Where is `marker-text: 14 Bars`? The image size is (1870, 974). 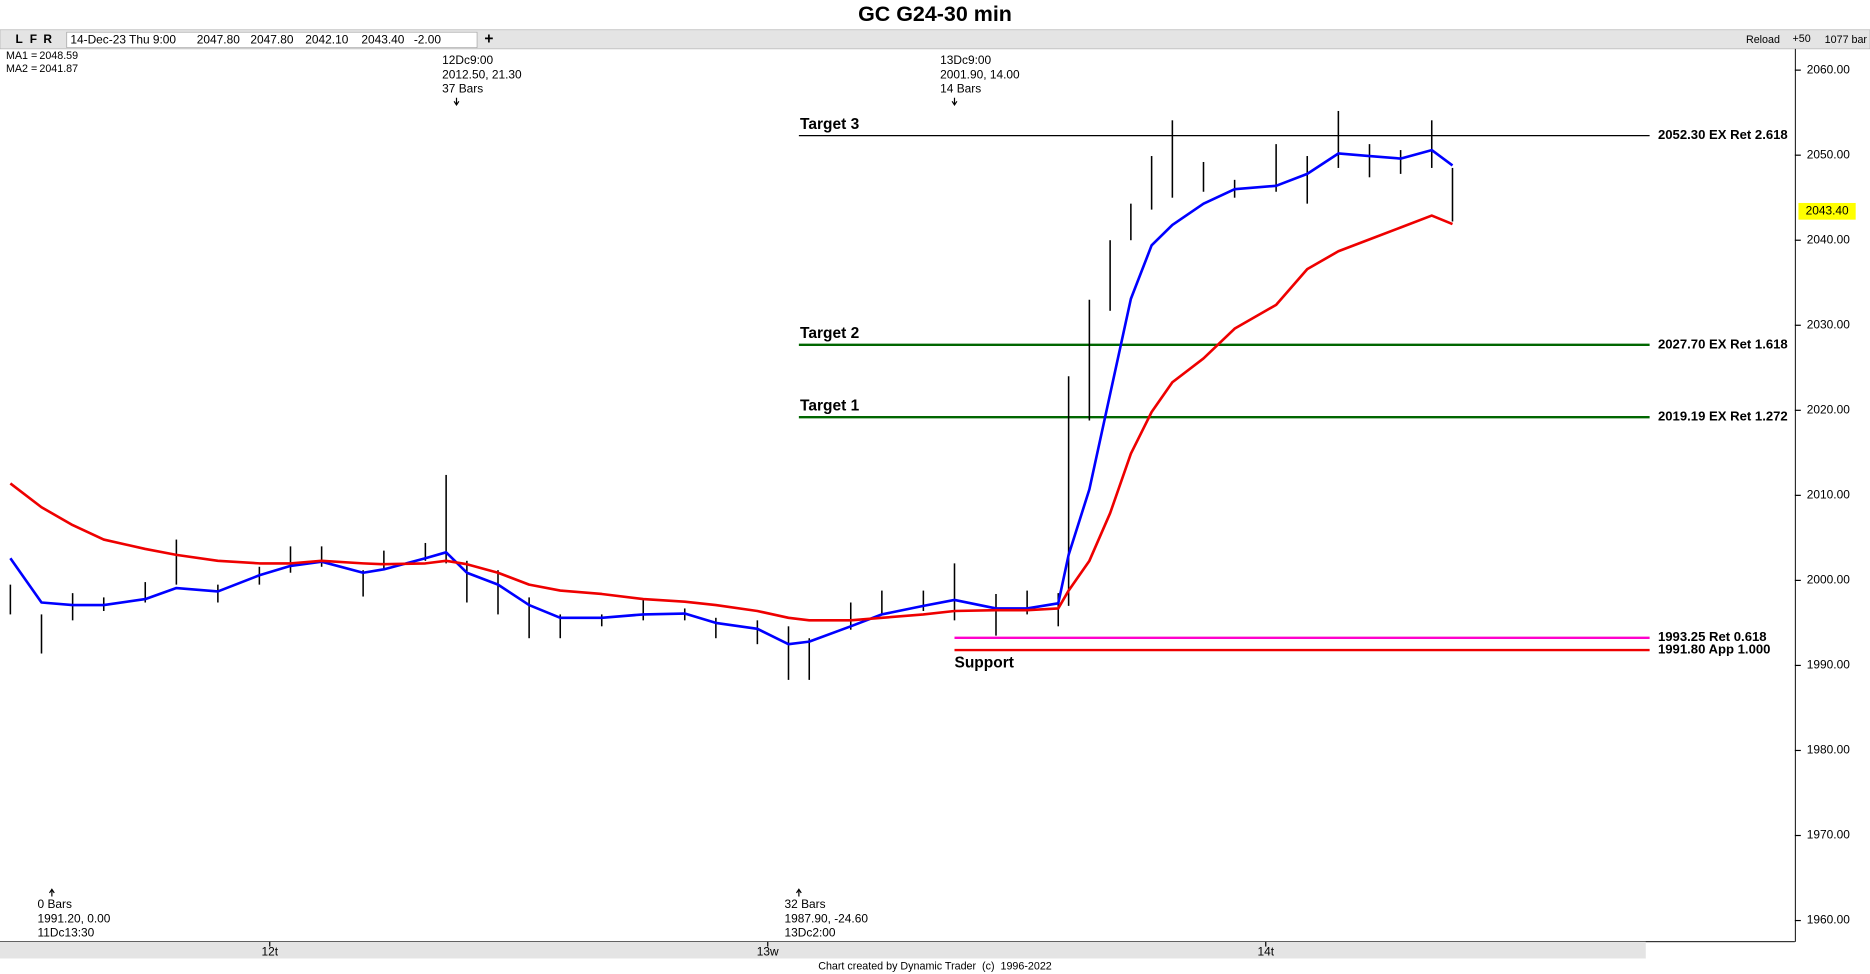 marker-text: 14 Bars is located at coordinates (960, 89).